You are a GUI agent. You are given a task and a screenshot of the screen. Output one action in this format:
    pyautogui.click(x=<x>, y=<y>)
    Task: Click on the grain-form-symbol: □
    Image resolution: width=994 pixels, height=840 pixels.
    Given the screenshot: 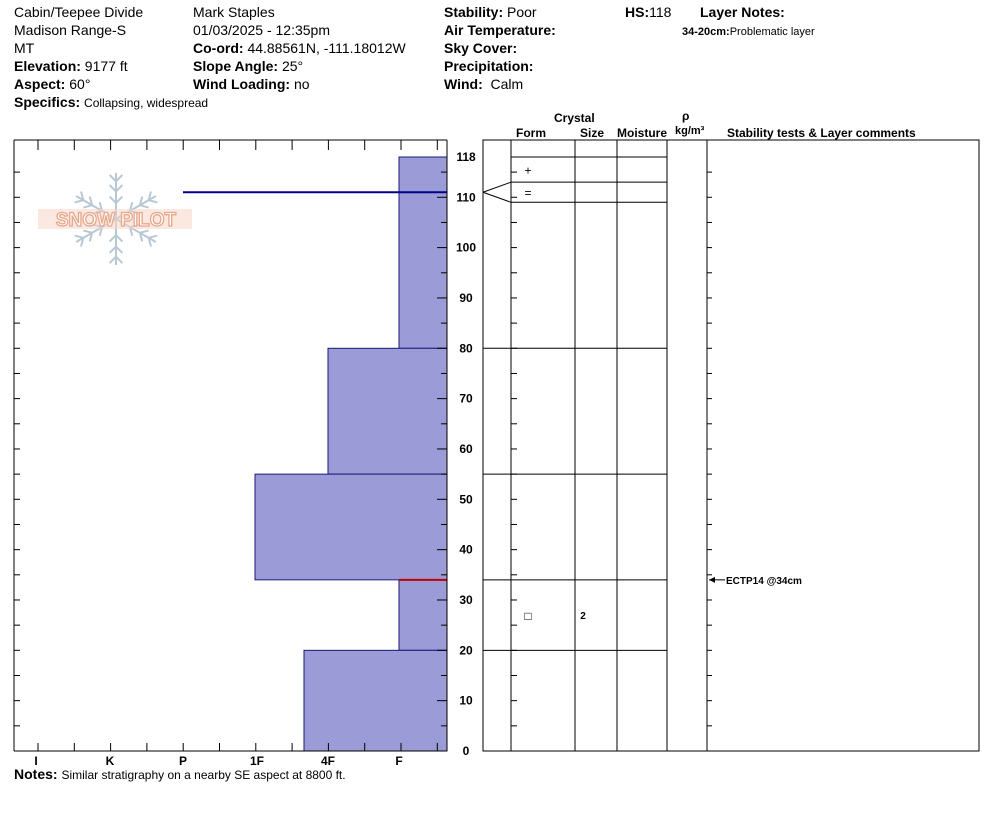 What is the action you would take?
    pyautogui.click(x=527, y=616)
    